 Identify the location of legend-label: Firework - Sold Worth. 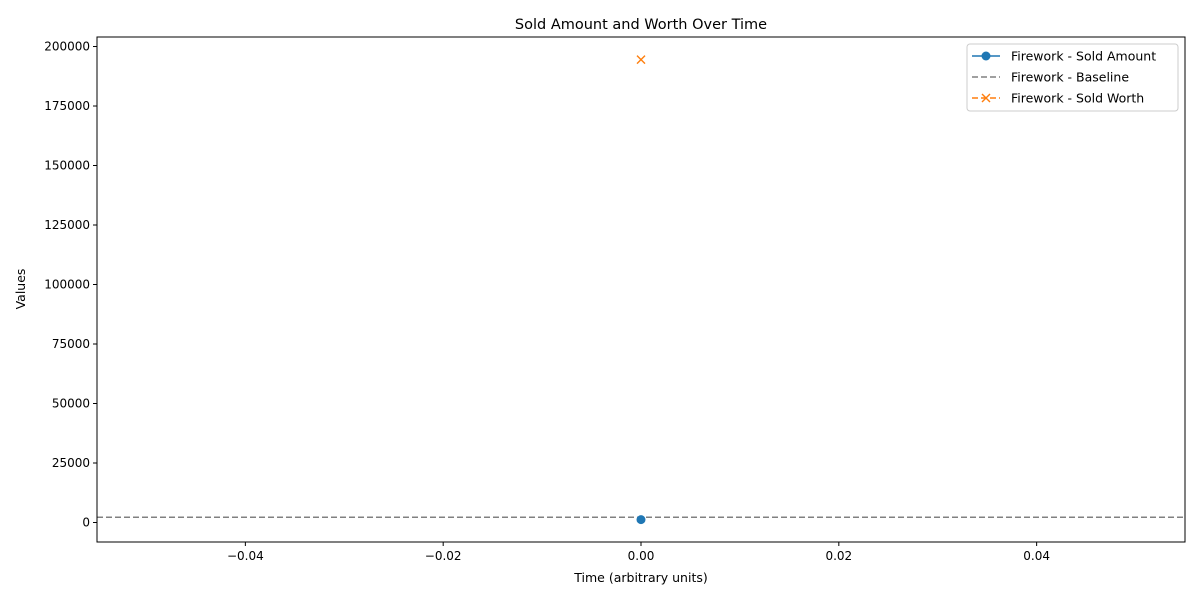
(1077, 98).